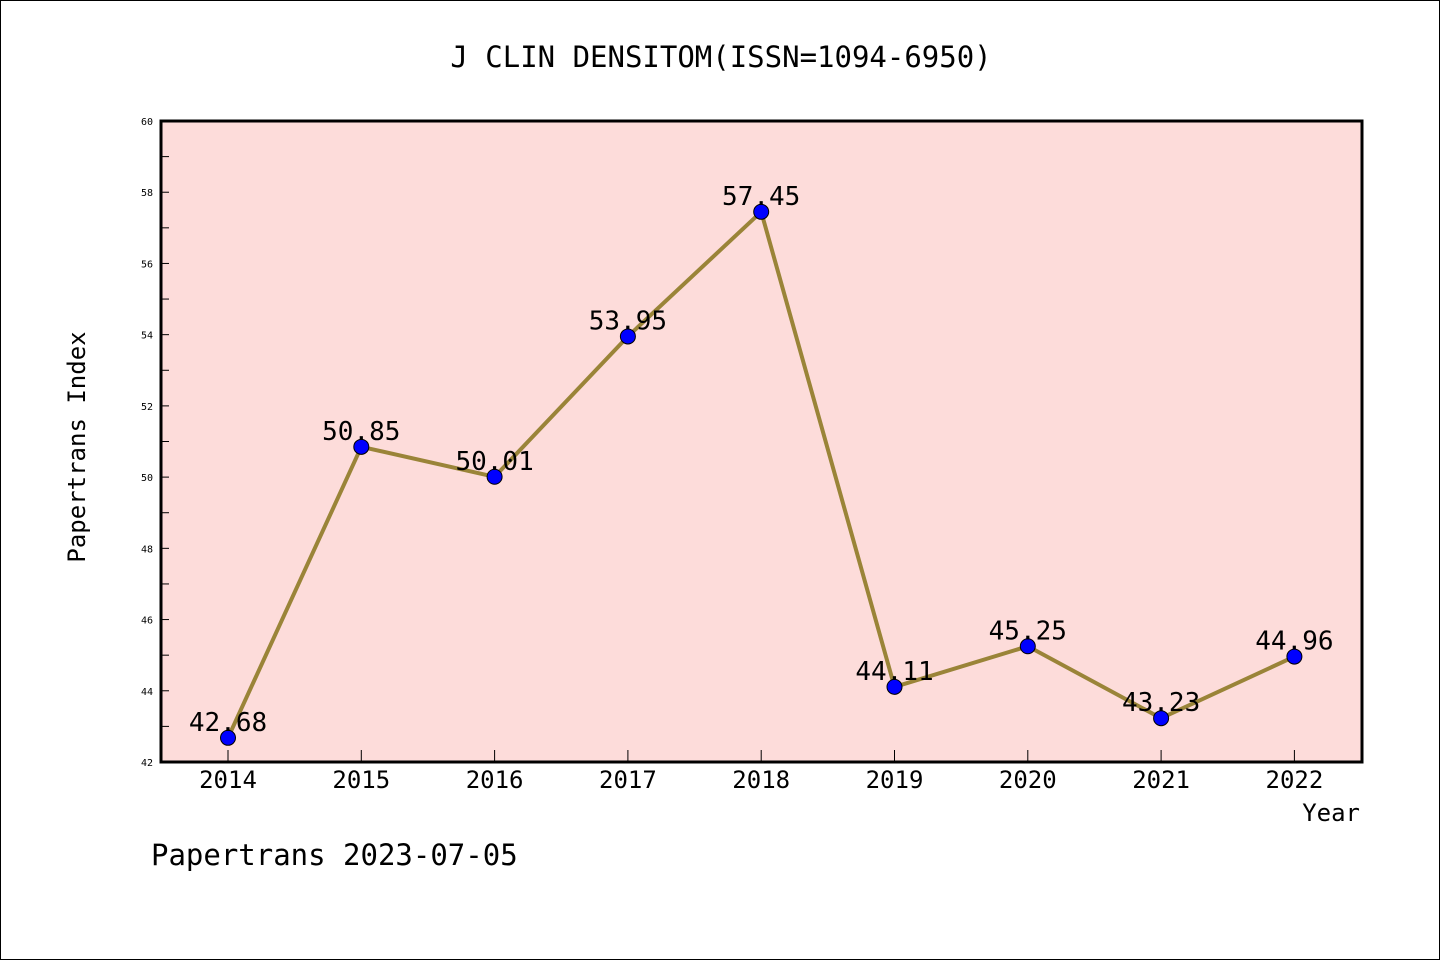 This screenshot has width=1440, height=960. What do you see at coordinates (1161, 780) in the screenshot?
I see `x-tick-label: 2021` at bounding box center [1161, 780].